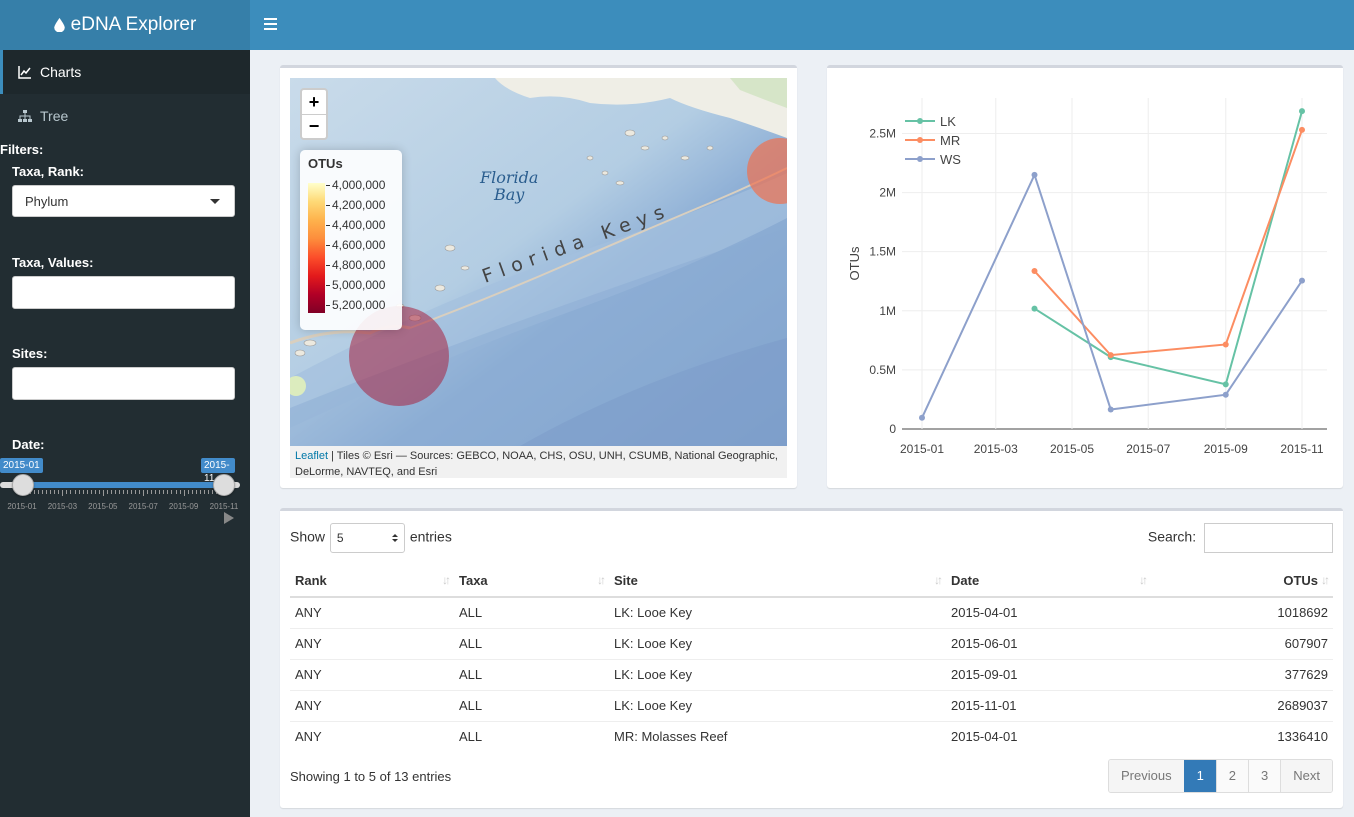 The width and height of the screenshot is (1354, 817). Describe the element at coordinates (23, 485) in the screenshot. I see `slider-from-handle` at that location.